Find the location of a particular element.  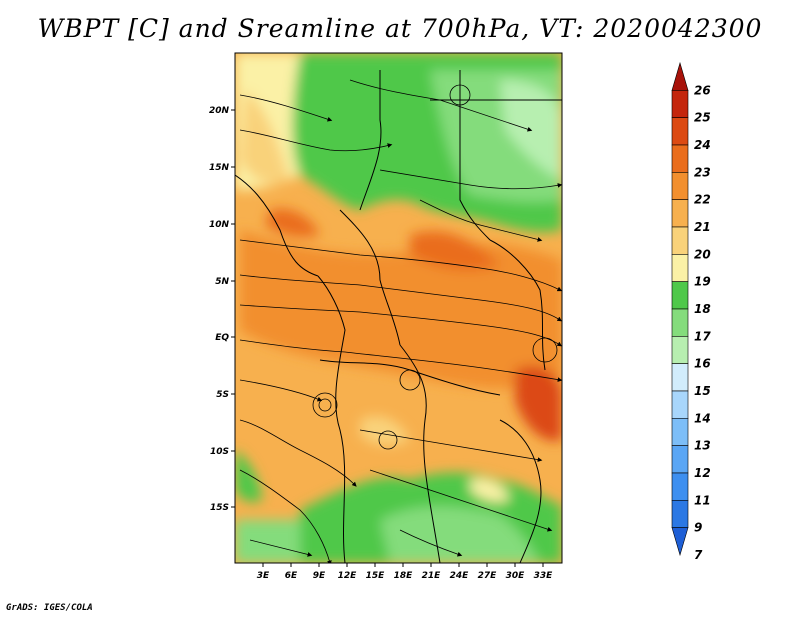

colorbar-label: 19 is located at coordinates (702, 282).